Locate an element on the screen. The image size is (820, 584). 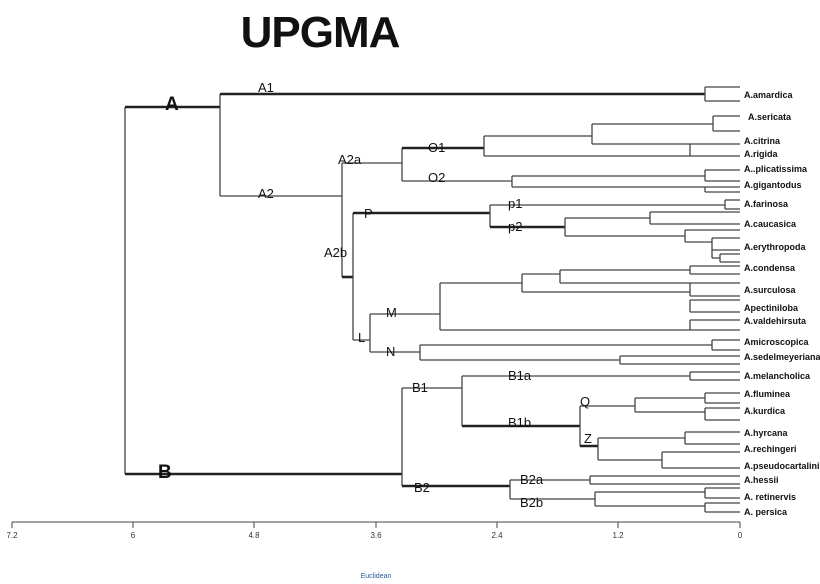
distance-axis: 7.2 6 4.8 3.6 2.4 1.2 0 Euclidean is located at coordinates (374, 550).